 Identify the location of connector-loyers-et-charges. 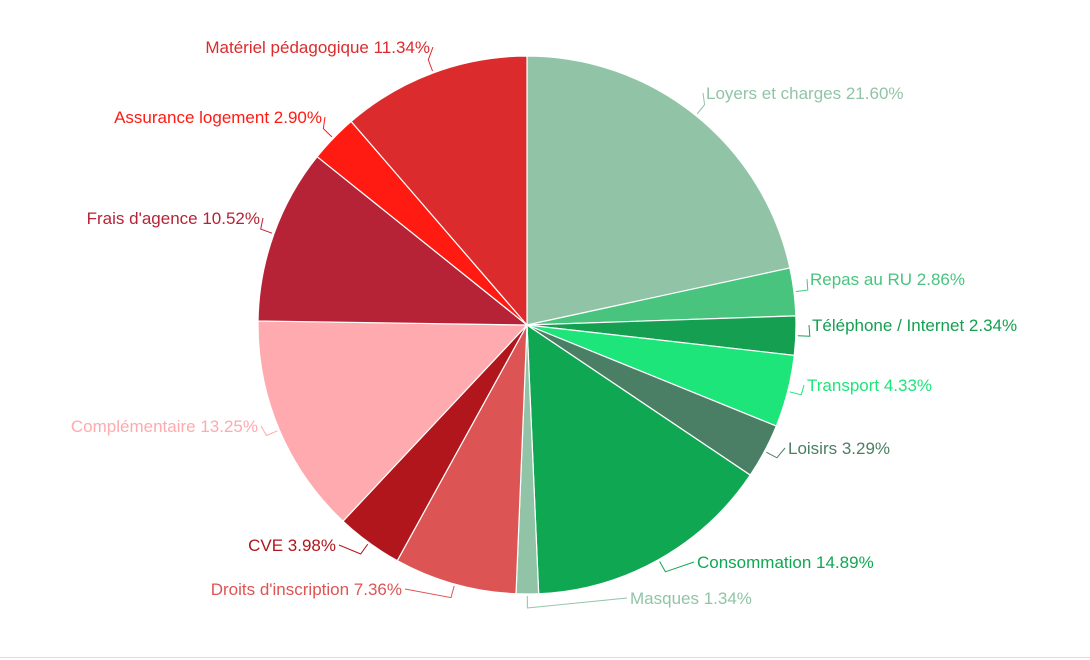
(701, 103).